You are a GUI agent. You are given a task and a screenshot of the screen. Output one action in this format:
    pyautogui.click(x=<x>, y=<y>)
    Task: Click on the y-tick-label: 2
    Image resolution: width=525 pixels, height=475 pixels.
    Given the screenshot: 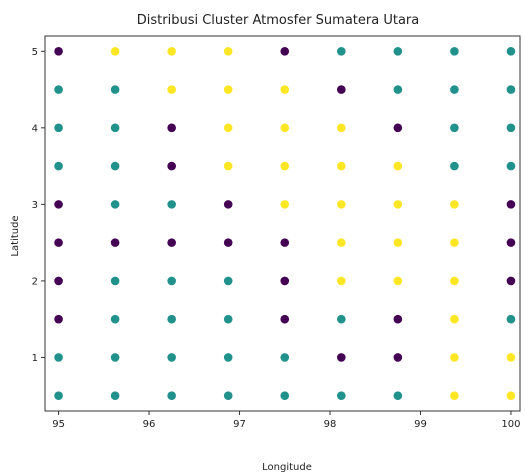 What is the action you would take?
    pyautogui.click(x=35, y=281)
    